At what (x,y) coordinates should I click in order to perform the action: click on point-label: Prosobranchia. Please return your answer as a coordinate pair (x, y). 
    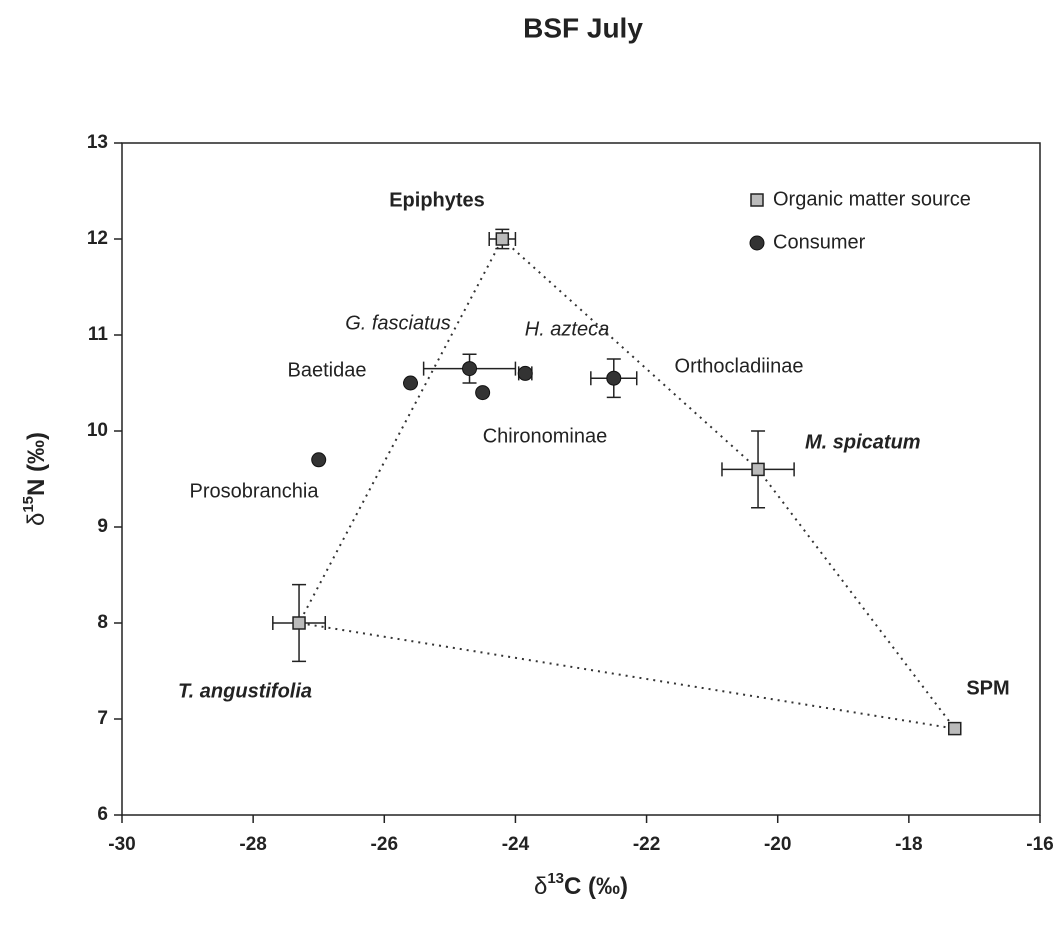
    Looking at the image, I should click on (255, 491).